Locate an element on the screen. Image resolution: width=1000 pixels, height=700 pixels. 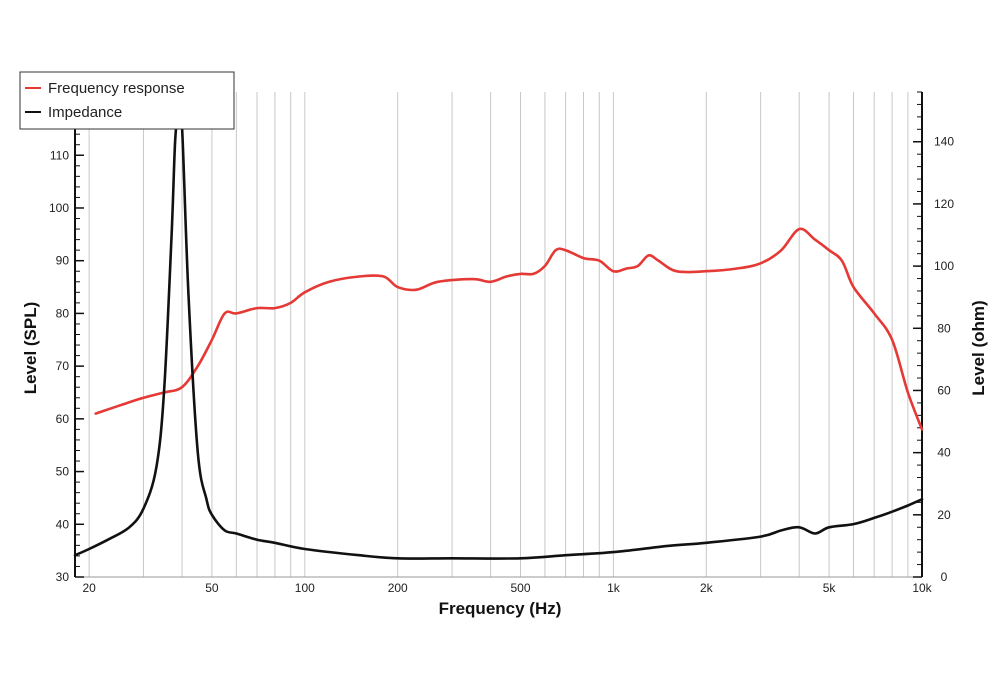
right-y-tick-label: 120 is located at coordinates (944, 204).